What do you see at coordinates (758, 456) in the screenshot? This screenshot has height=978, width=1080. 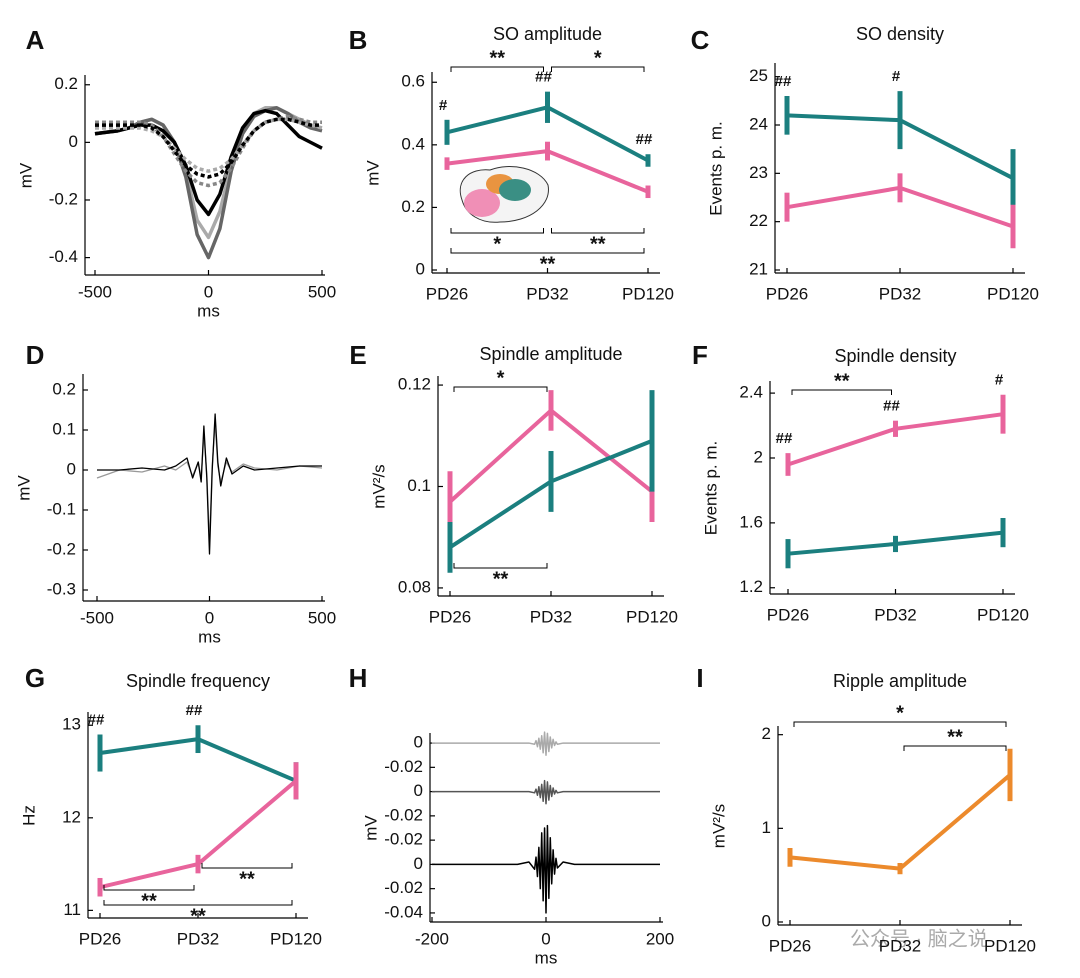 I see `y-tick-label: 2` at bounding box center [758, 456].